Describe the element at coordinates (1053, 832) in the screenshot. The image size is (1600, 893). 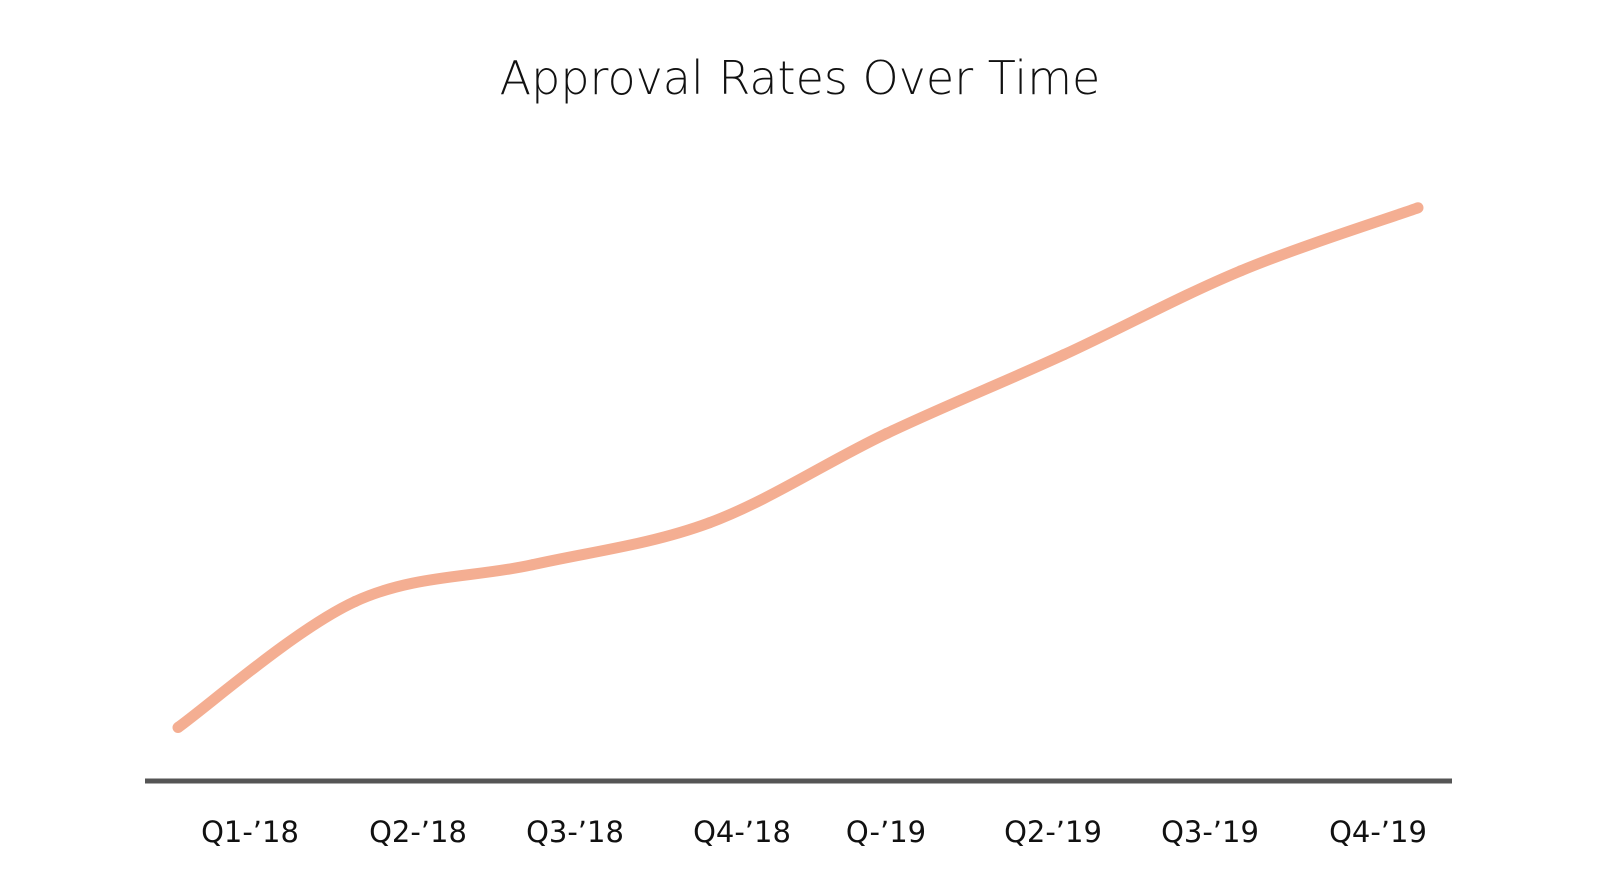
I see `x-tick-label: Q2-’19` at that location.